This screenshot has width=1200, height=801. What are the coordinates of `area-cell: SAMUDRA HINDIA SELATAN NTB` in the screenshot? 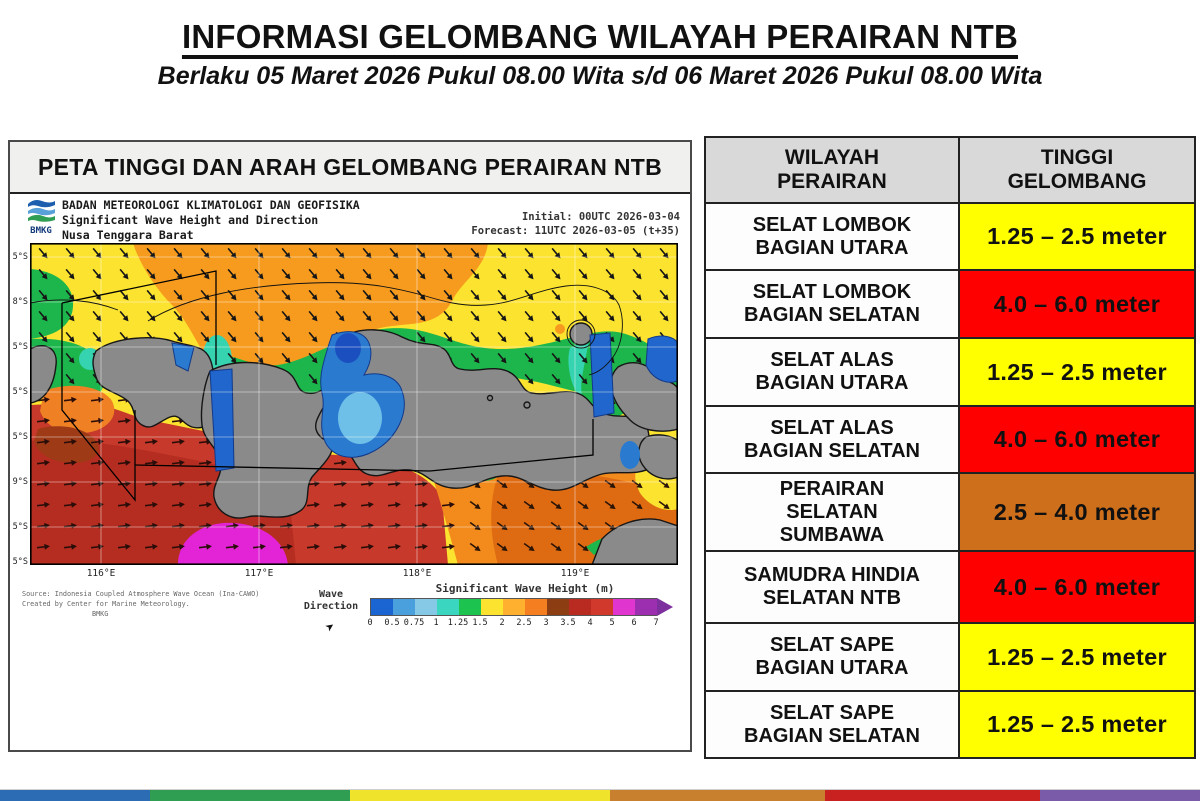 It's located at (832, 587).